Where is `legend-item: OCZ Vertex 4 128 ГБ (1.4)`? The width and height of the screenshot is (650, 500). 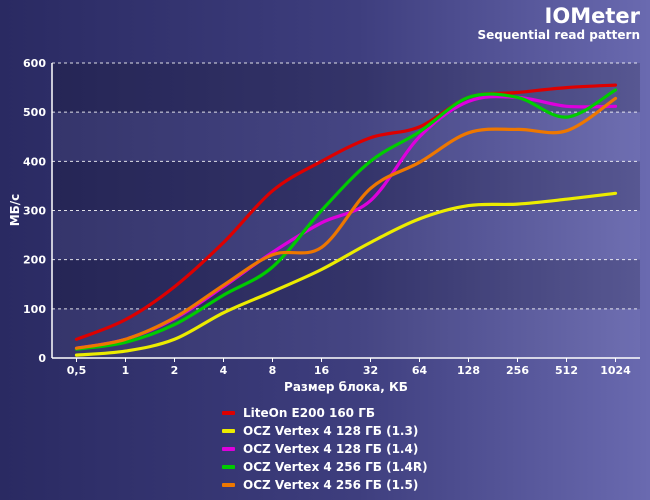
legend-item: OCZ Vertex 4 128 ГБ (1.4) is located at coordinates (325, 449).